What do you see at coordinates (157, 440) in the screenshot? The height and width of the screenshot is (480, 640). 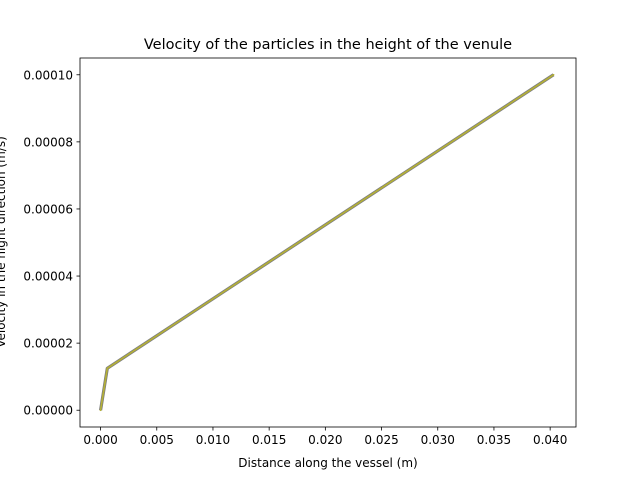 I see `x-tick-label: 0.005` at bounding box center [157, 440].